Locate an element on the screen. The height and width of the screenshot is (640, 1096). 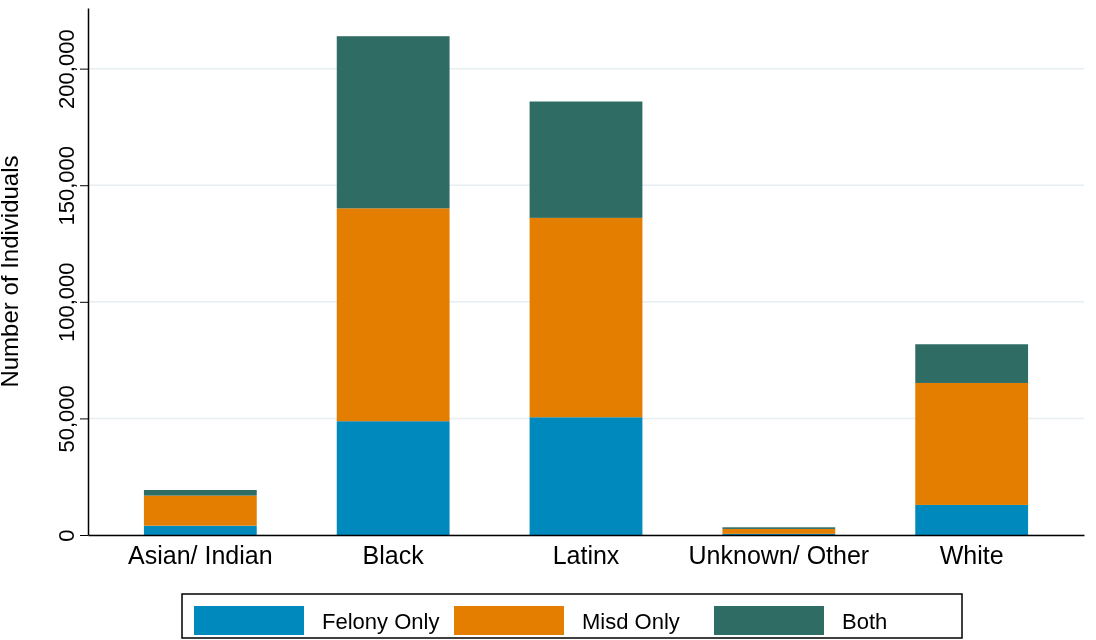
y-tick-label: 50,000 is located at coordinates (66, 419).